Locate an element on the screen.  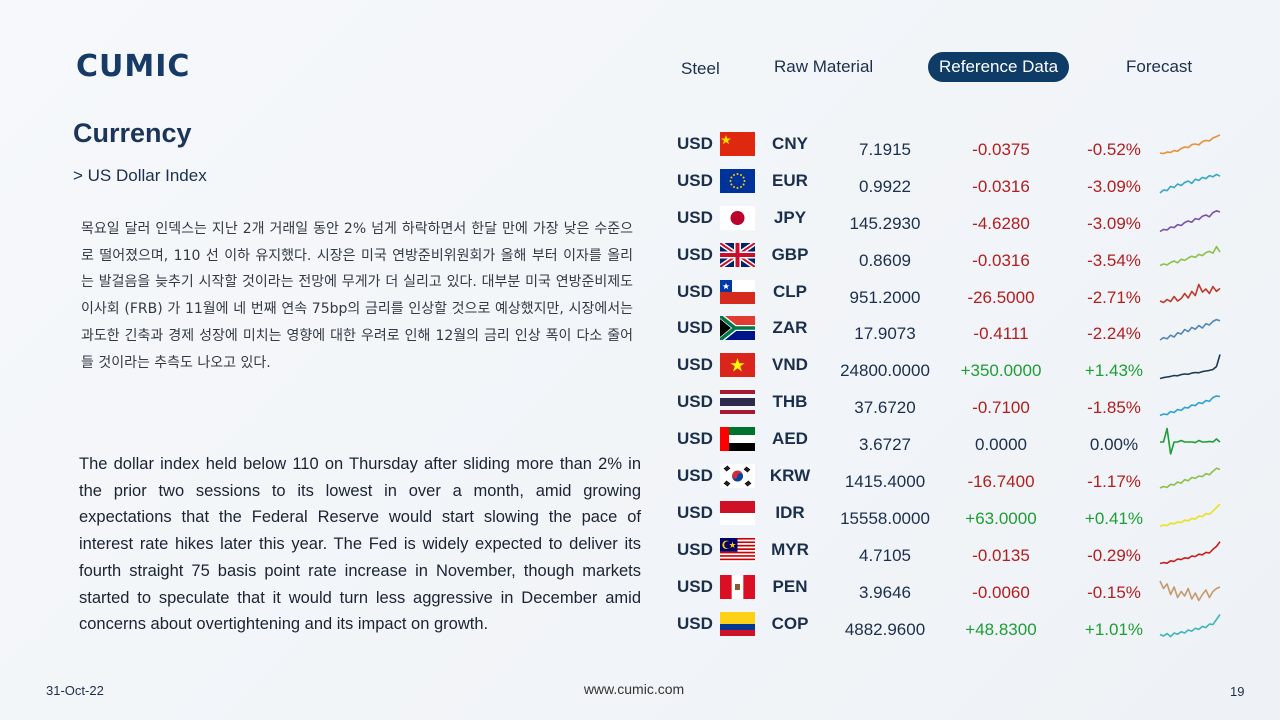
th-flag is located at coordinates (737, 402).